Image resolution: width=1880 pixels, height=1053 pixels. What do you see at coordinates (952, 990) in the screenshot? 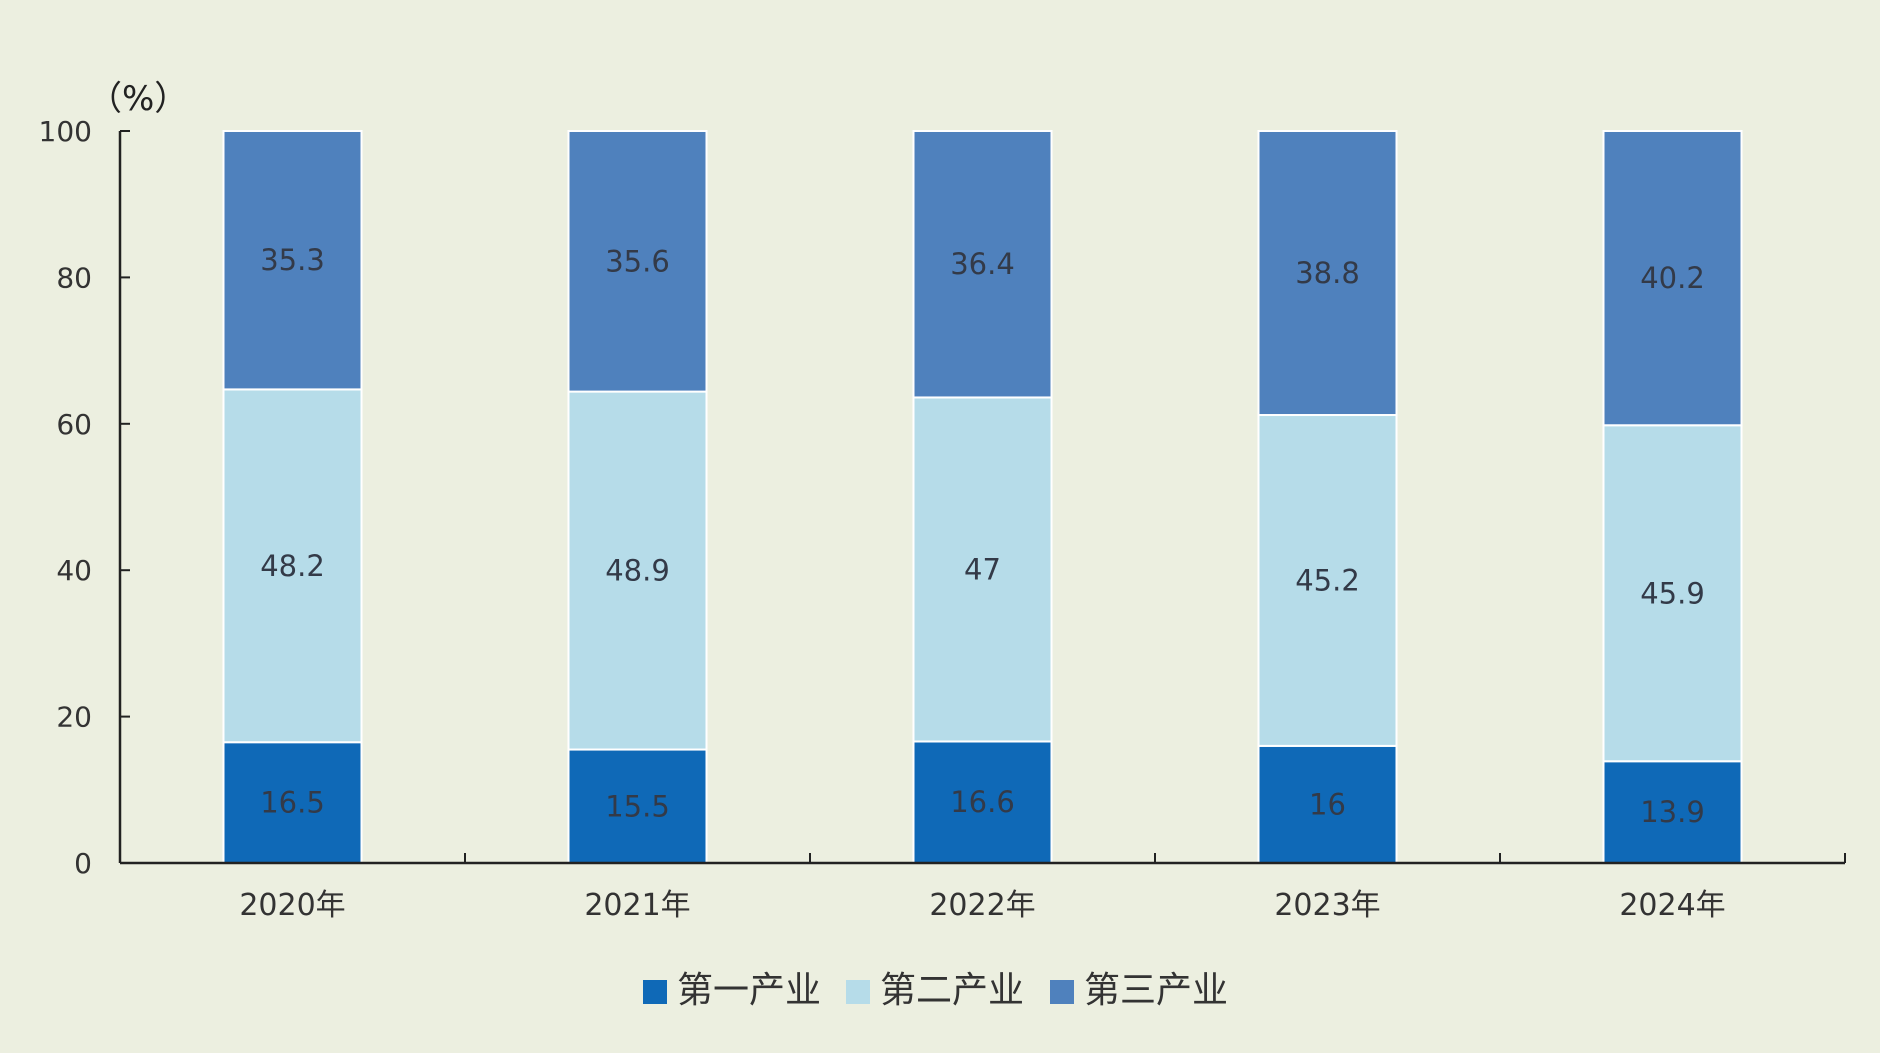
I see `legend-label: 第二产业` at bounding box center [952, 990].